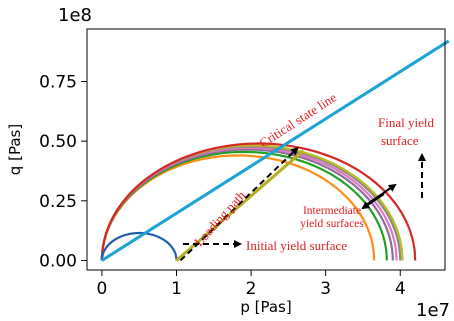 The width and height of the screenshot is (454, 321). I want to click on loading-path-label: Loading path, so click(220, 218).